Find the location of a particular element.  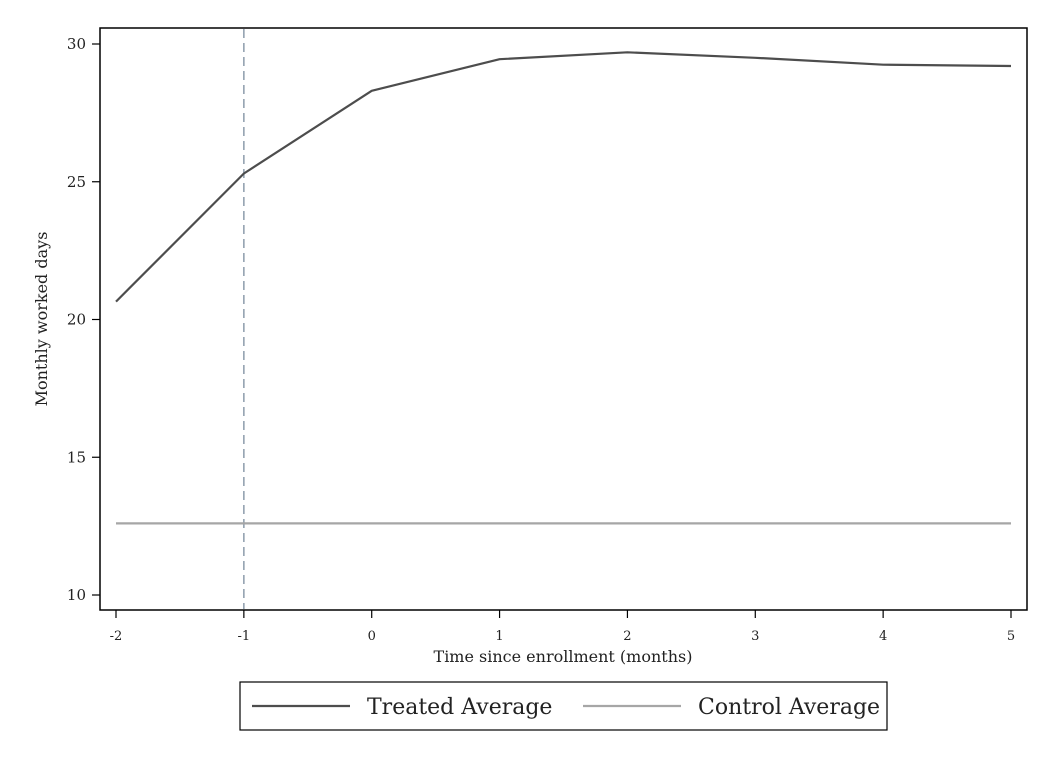

legend: Treated Average Control Average is located at coordinates (563, 706).